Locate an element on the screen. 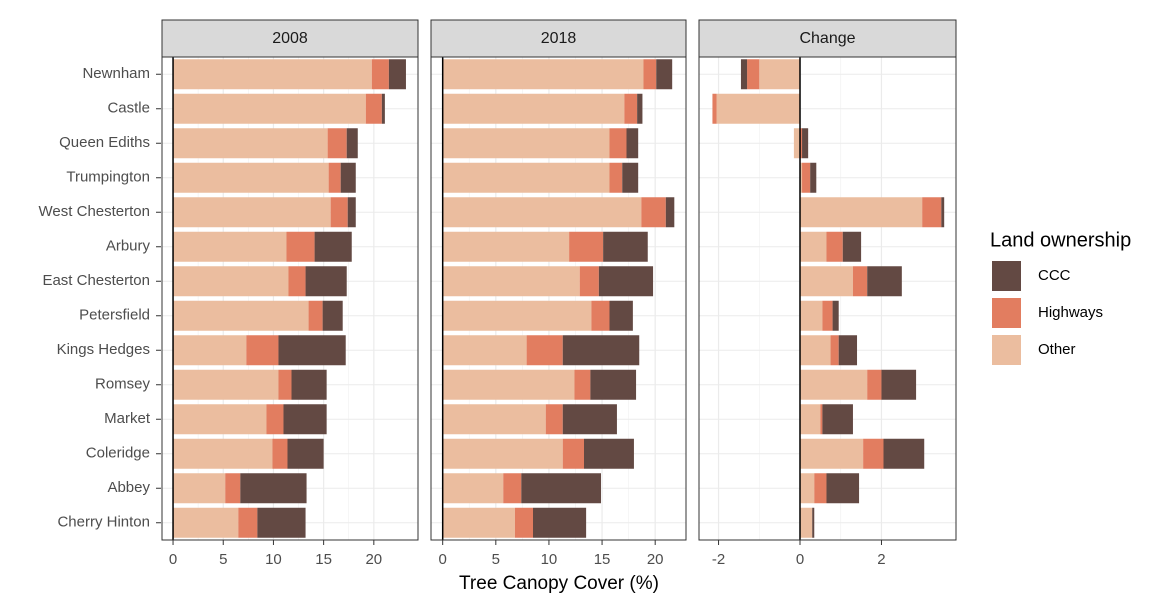 This screenshot has height=597, width=1158. y-tick-label: Castle is located at coordinates (128, 108).